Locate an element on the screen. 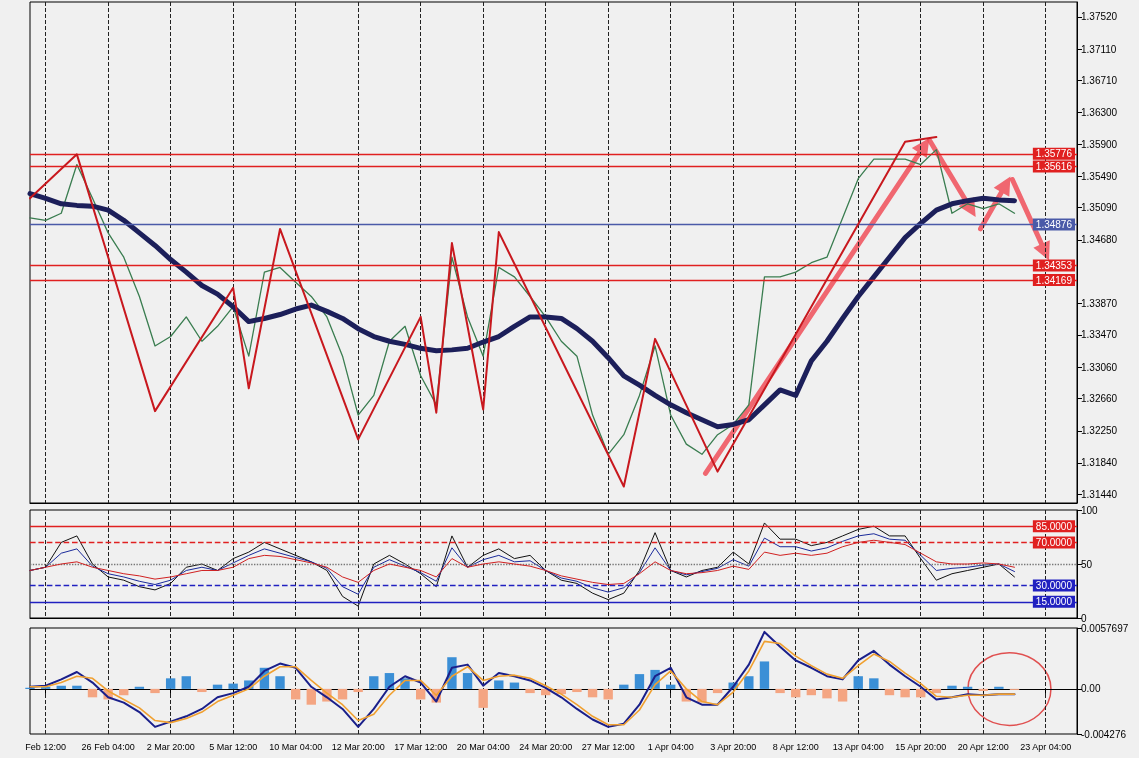 The height and width of the screenshot is (766, 1139). y-tick-label: 0.00 is located at coordinates (1091, 689).